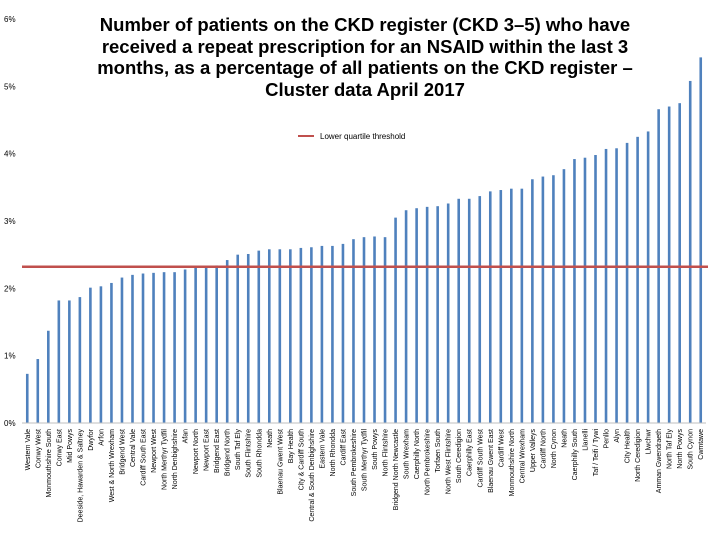 The width and height of the screenshot is (720, 540). Describe the element at coordinates (49, 463) in the screenshot. I see `category-label: Monmouthshire South` at that location.